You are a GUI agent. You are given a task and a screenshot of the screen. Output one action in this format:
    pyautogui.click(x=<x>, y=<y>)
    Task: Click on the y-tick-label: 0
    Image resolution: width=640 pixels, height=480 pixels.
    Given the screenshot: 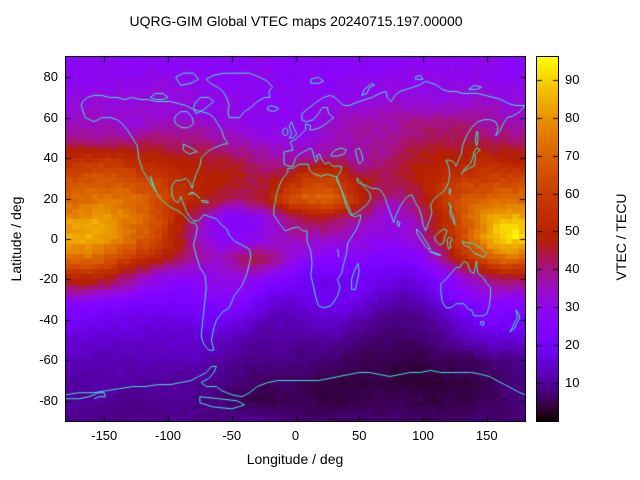 What is the action you would take?
    pyautogui.click(x=54, y=238)
    